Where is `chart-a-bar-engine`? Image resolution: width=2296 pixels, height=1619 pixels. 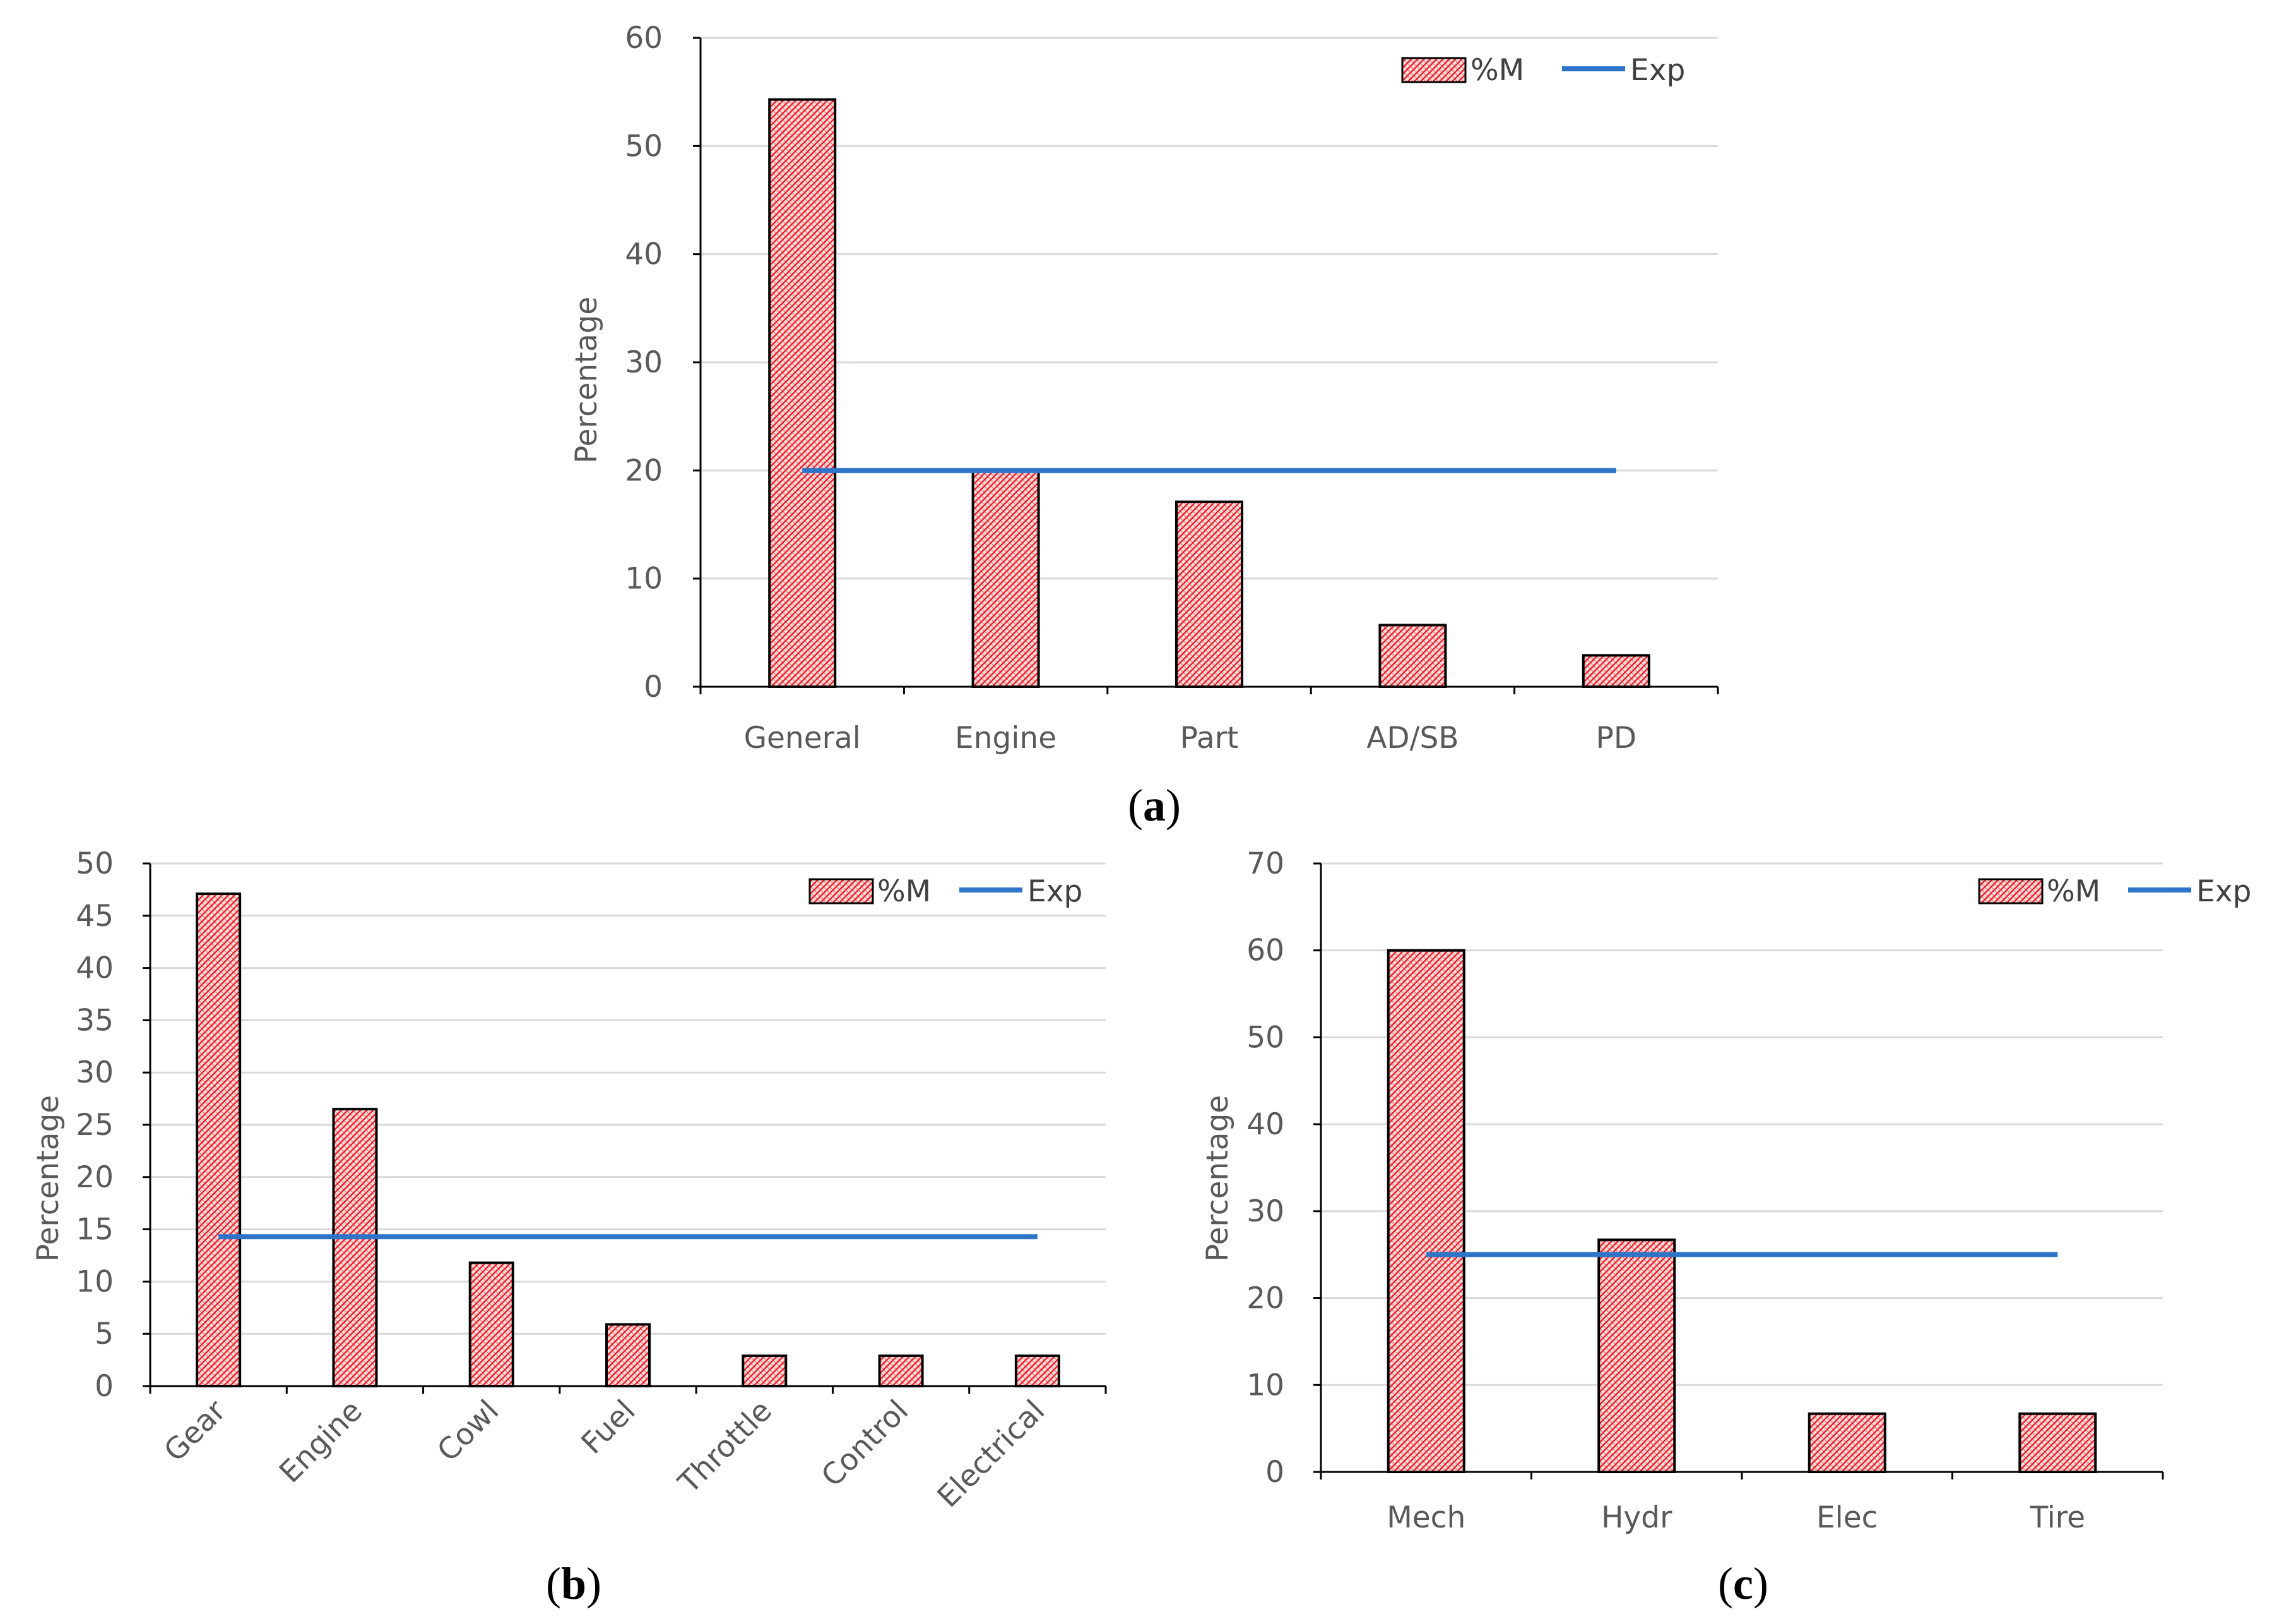
chart-a-bar-engine is located at coordinates (1005, 578).